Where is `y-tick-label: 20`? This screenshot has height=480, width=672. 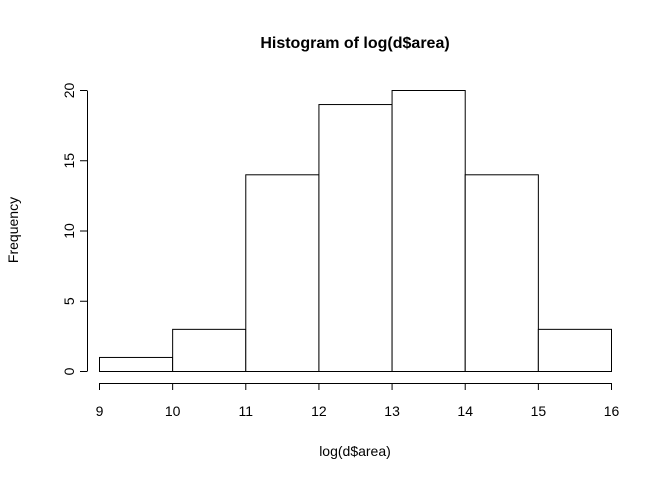 y-tick-label: 20 is located at coordinates (69, 91).